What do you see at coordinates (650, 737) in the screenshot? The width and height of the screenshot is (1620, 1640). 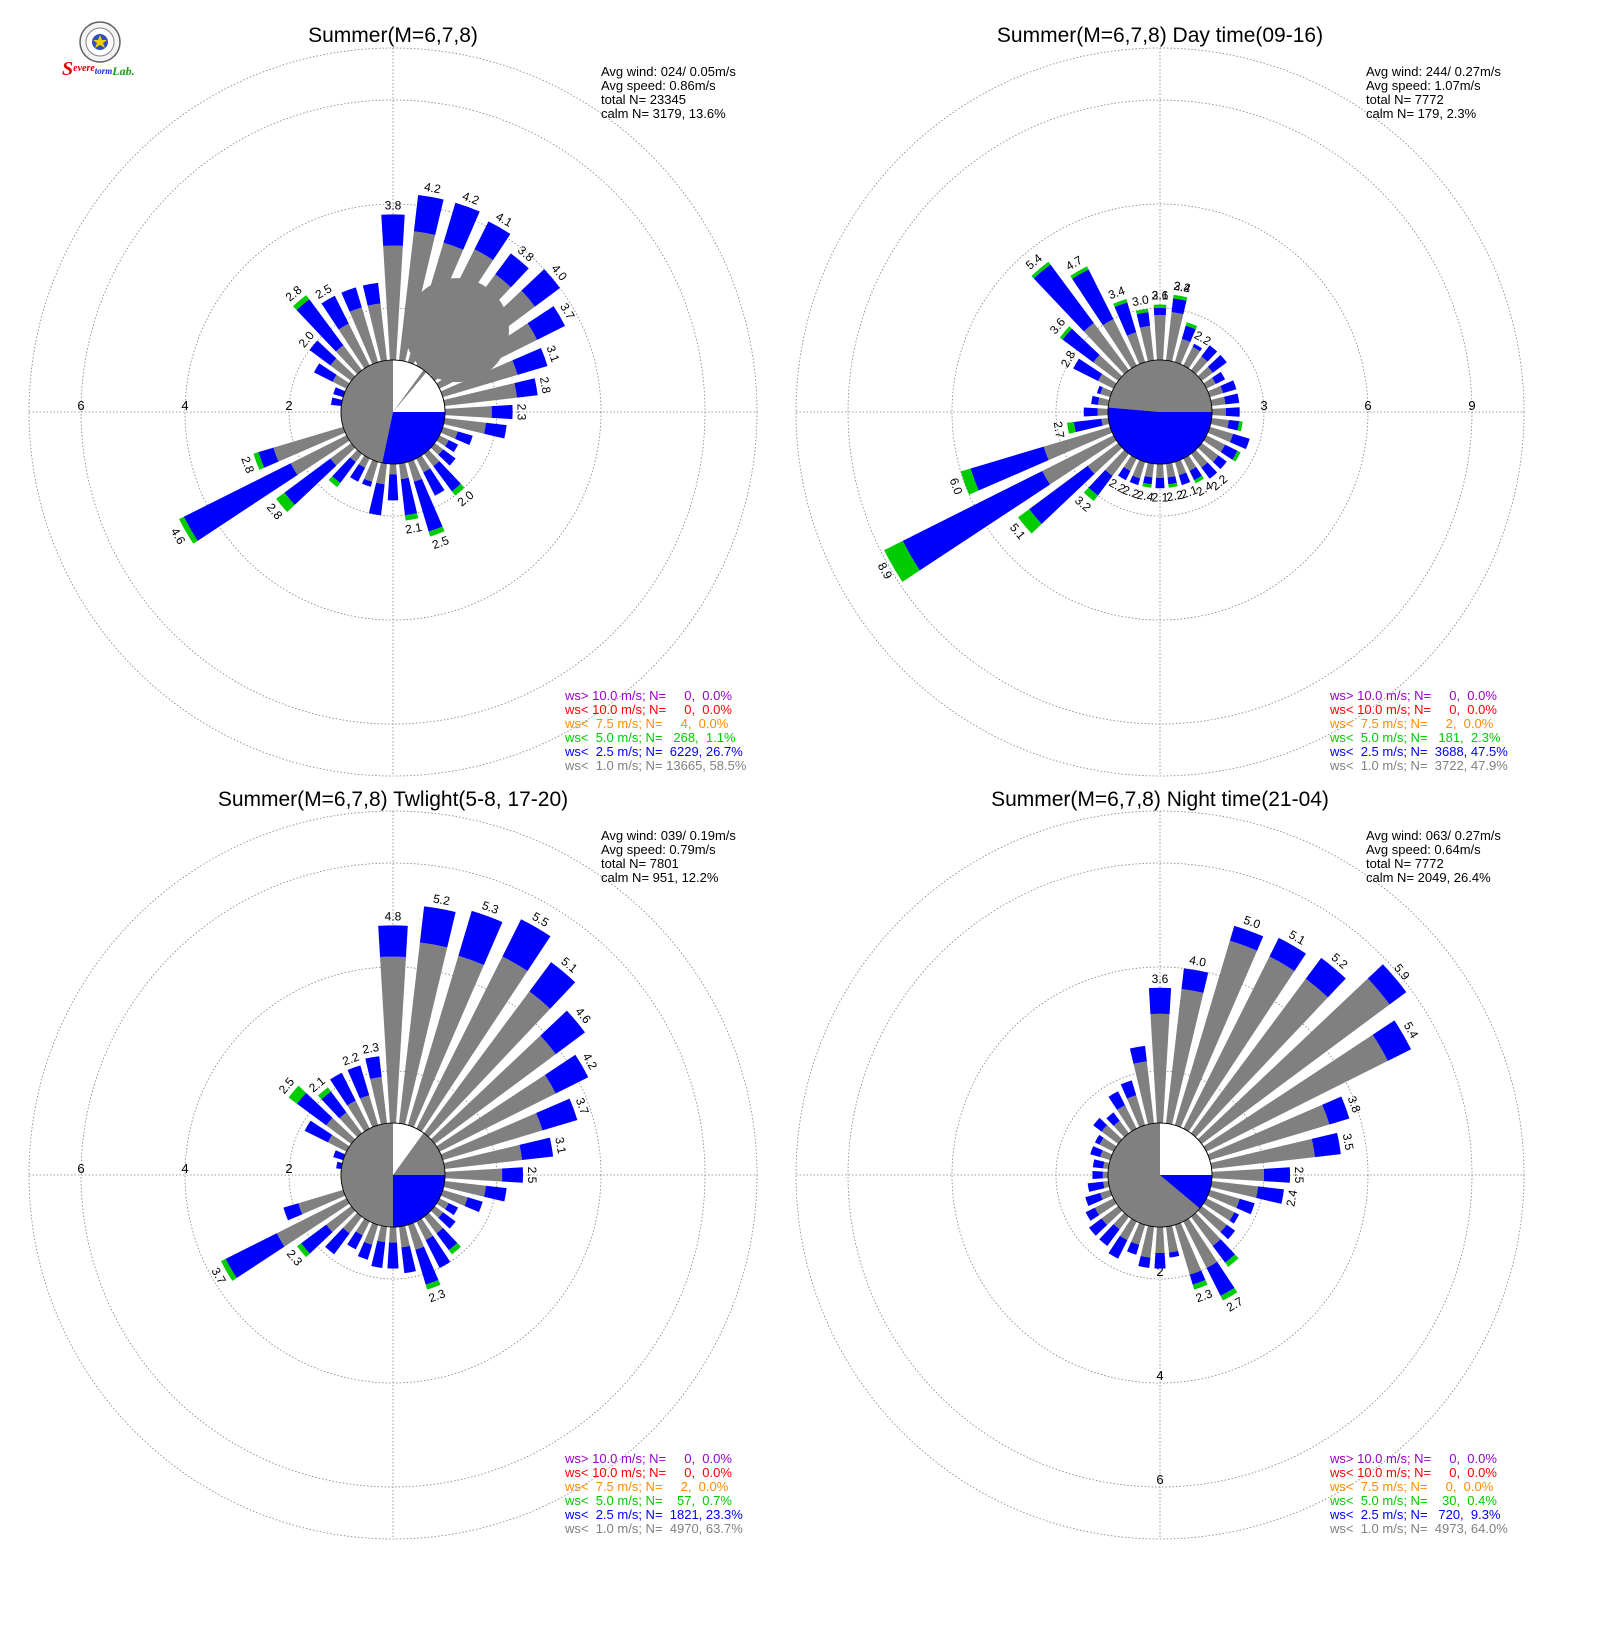 I see `legend-entry: ws< 5.0 m/s; N= 268, 1.1%` at bounding box center [650, 737].